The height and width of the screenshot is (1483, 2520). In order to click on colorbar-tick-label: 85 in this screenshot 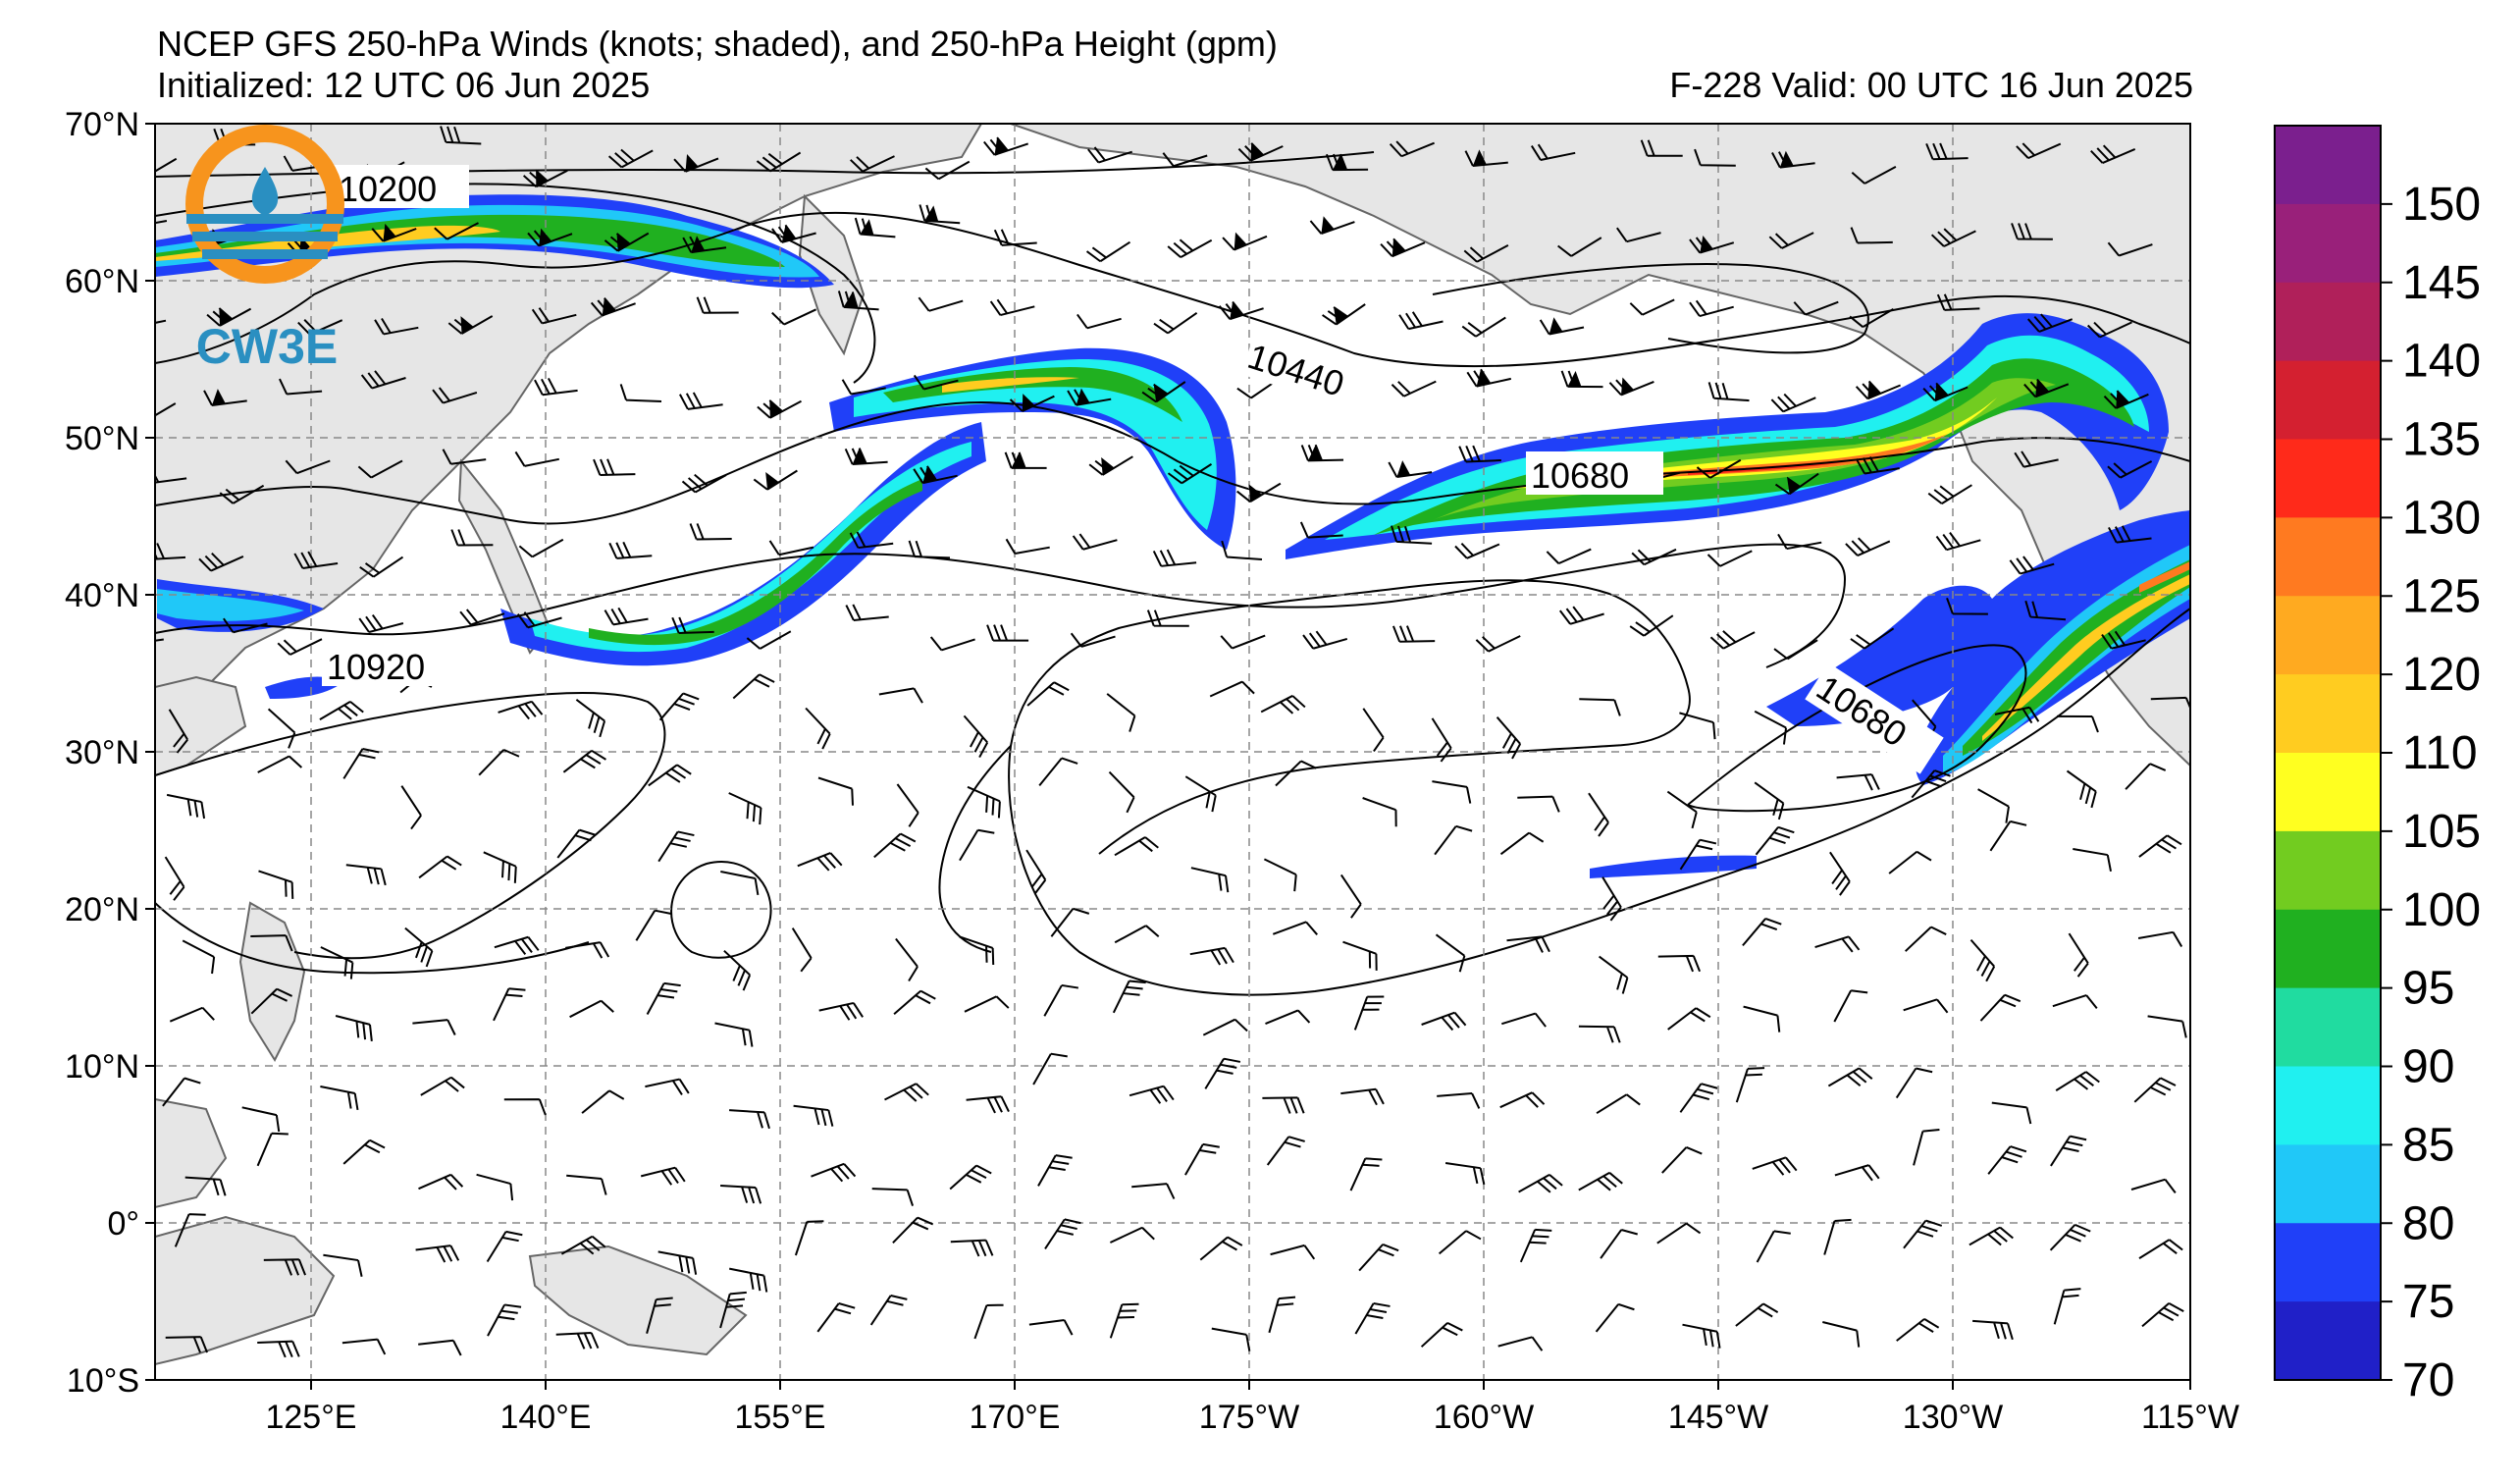, I will do `click(2428, 1145)`.